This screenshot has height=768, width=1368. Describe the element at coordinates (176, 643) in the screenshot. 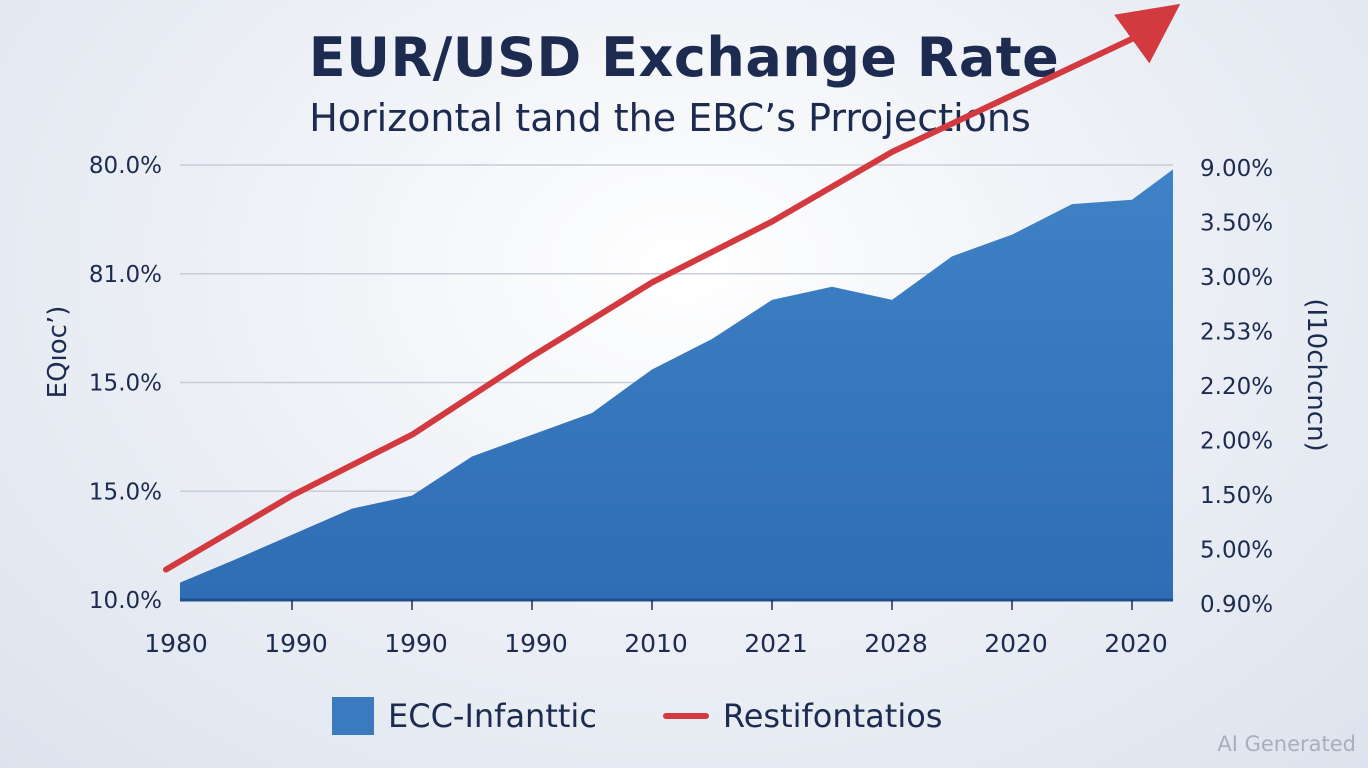

I see `x-tick-label: 1980` at that location.